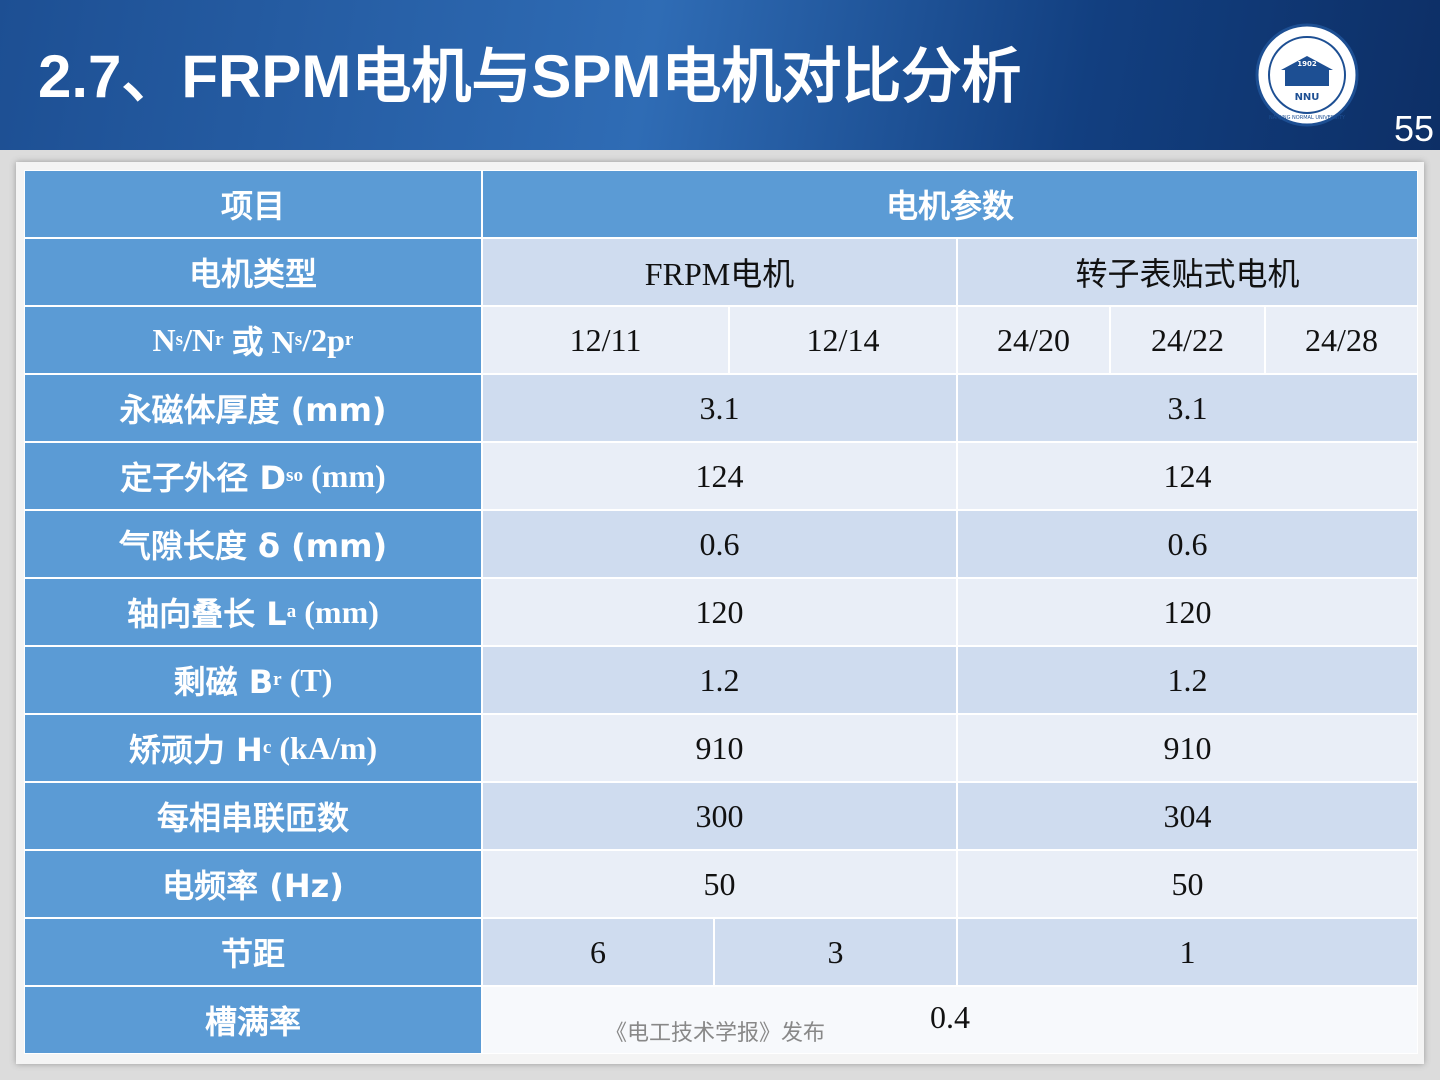 Image resolution: width=1440 pixels, height=1080 pixels. I want to click on label-text: 或 N, so click(259, 342).